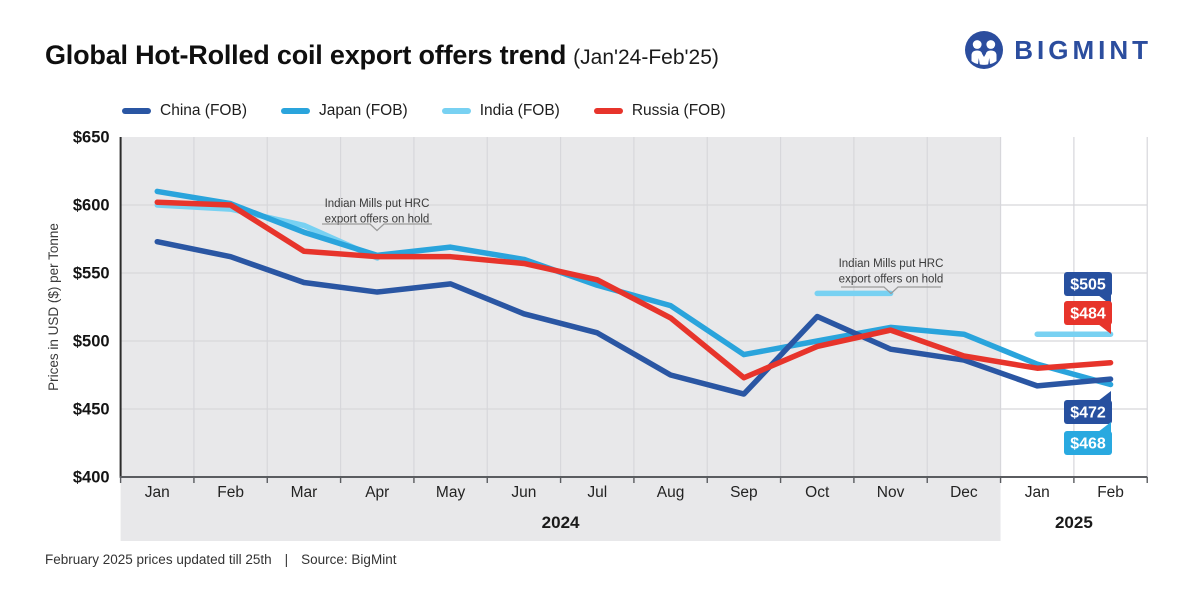 The image size is (1200, 600). I want to click on x-tick-label: May, so click(451, 492).